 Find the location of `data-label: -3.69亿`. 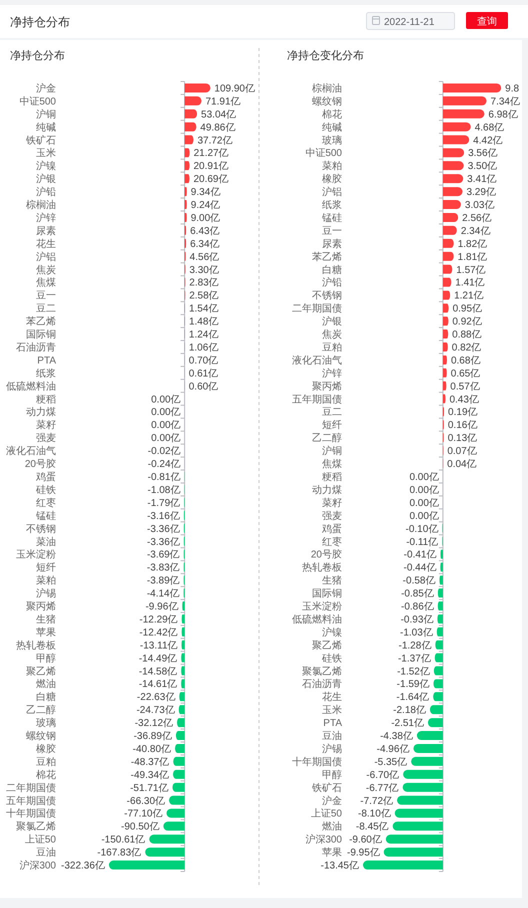

data-label: -3.69亿 is located at coordinates (163, 555).